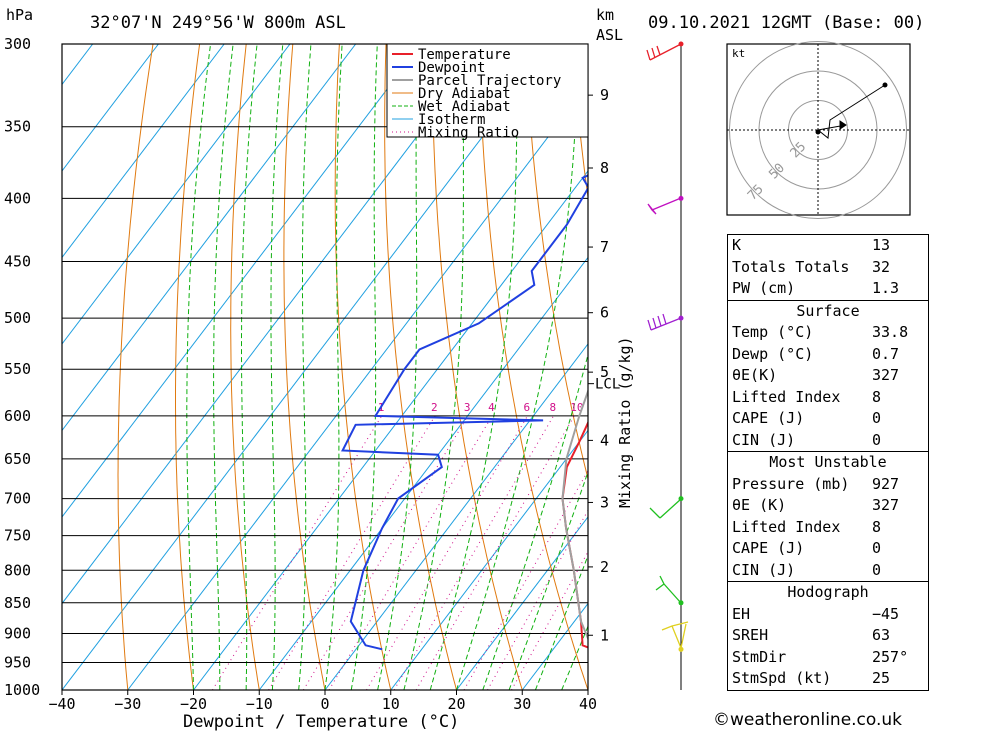 This screenshot has height=733, width=1000. What do you see at coordinates (786, 23) in the screenshot?
I see `datetime-label: 09.10.2021 12GMT (Base: 00)` at bounding box center [786, 23].